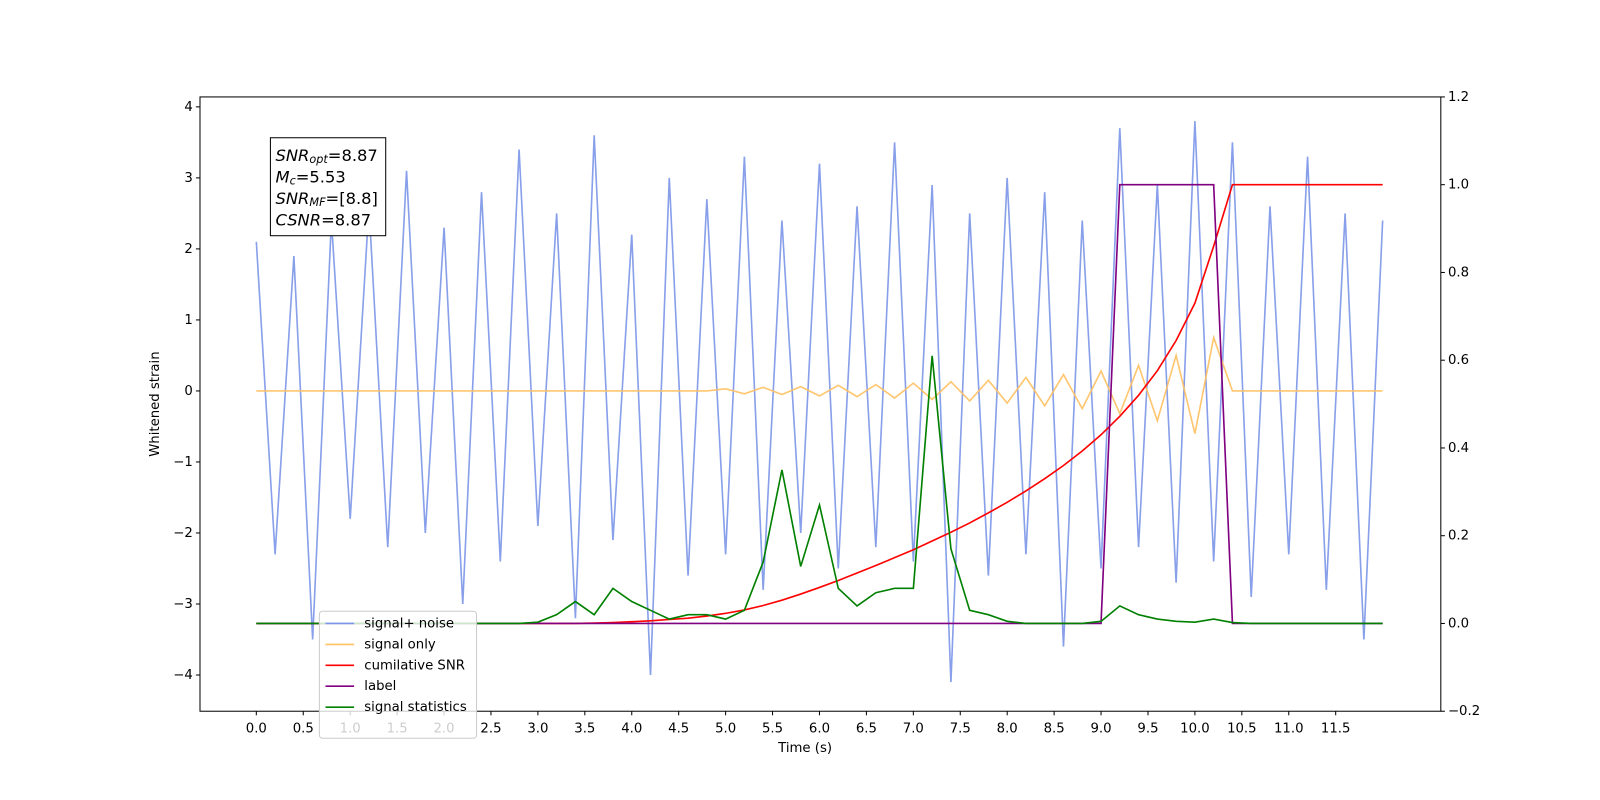 The image size is (1600, 800). Describe the element at coordinates (256, 729) in the screenshot. I see `x-tick-label: 0.0` at that location.